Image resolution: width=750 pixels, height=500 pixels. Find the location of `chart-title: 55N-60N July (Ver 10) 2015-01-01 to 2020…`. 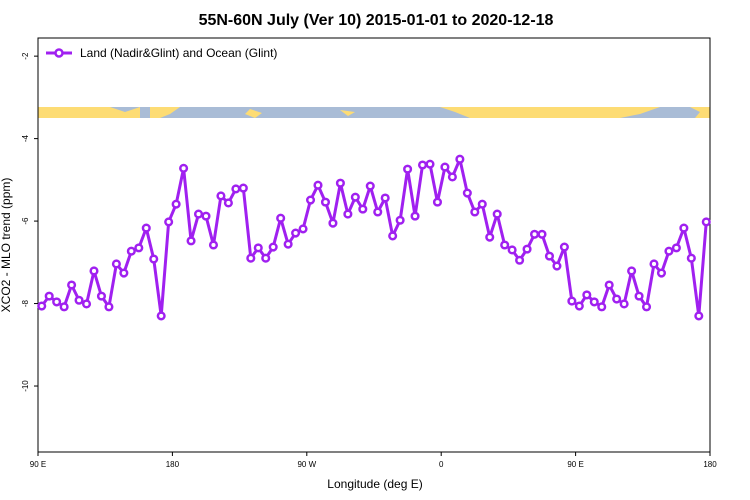

chart-title: 55N-60N July (Ver 10) 2015-01-01 to 2020… is located at coordinates (376, 20).